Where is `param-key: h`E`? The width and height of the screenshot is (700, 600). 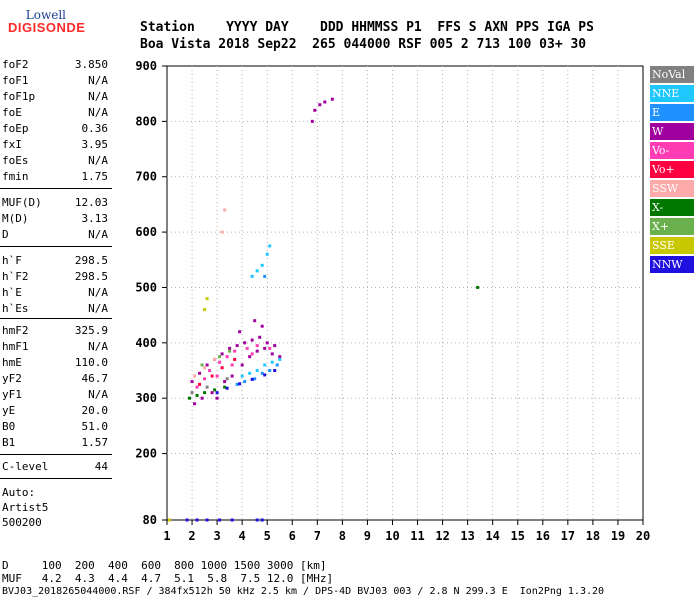 param-key: h`E is located at coordinates (12, 292).